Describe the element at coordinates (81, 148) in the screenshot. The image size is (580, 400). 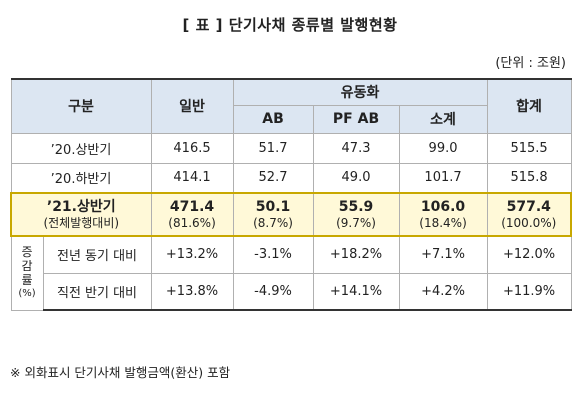
I see `row-label: ’20.상반기` at that location.